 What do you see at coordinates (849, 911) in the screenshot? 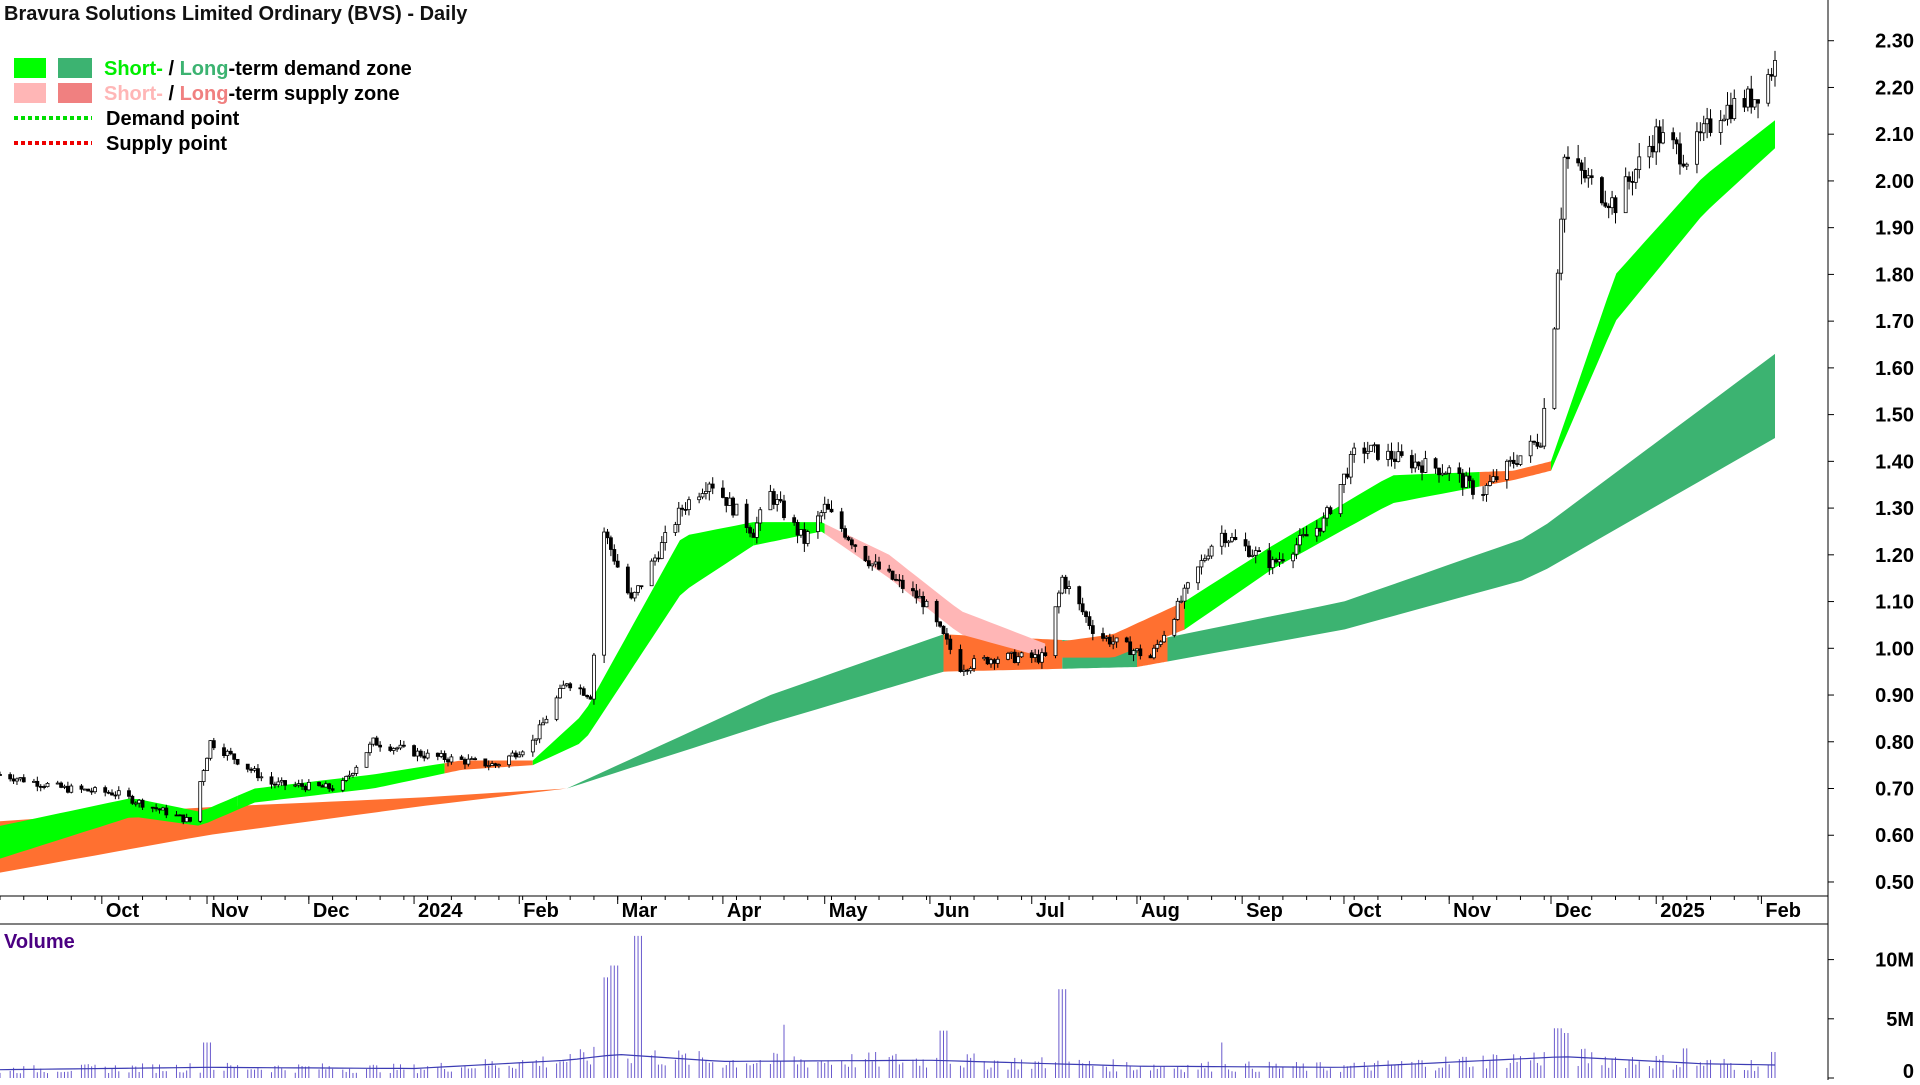
I see `x-tick-label: May` at bounding box center [849, 911].